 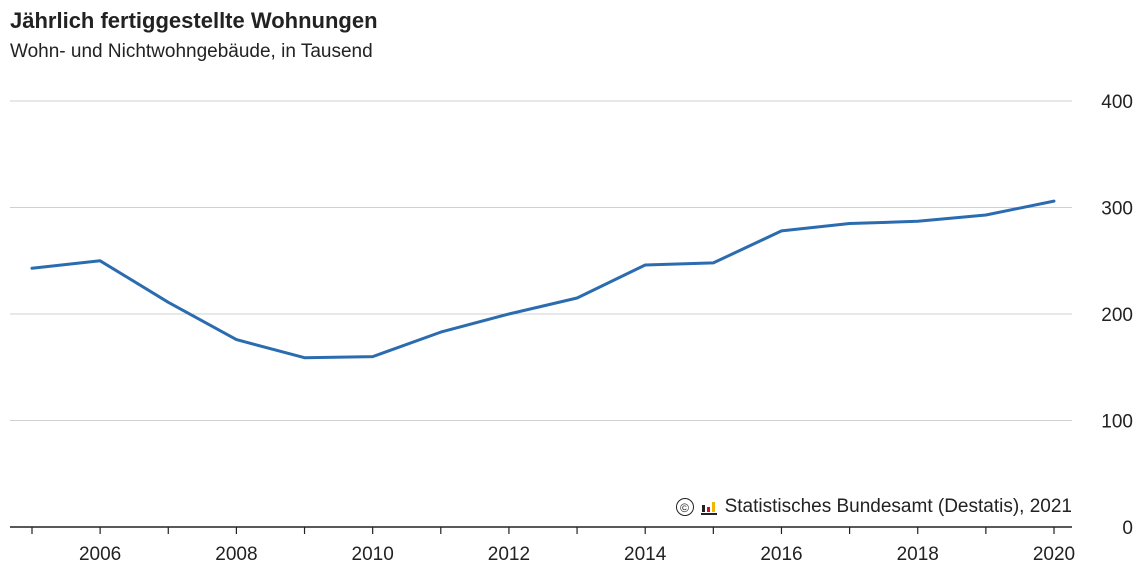 What do you see at coordinates (100, 261) in the screenshot?
I see `data-point-2006` at bounding box center [100, 261].